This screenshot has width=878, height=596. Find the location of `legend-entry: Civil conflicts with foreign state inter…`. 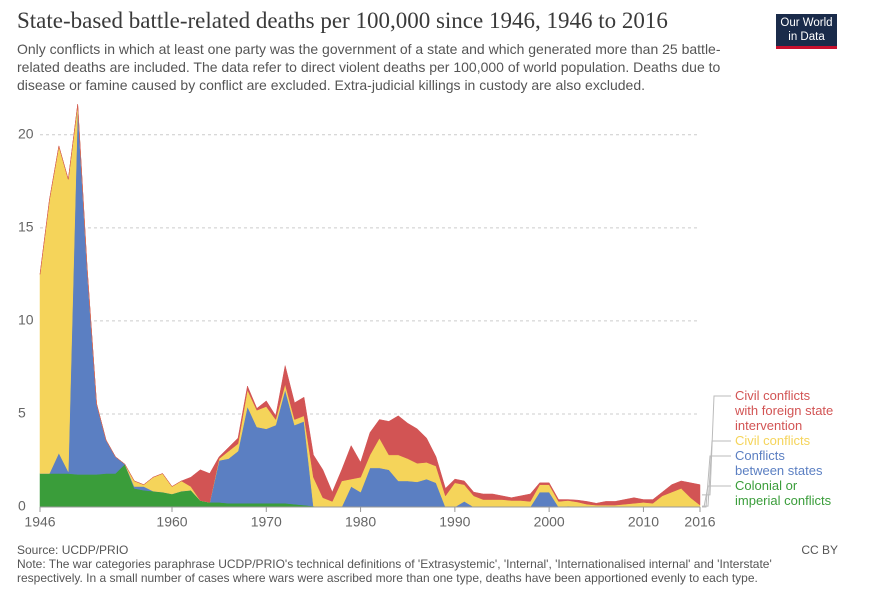

legend-entry: Civil conflicts with foreign state inter… is located at coordinates (784, 410).